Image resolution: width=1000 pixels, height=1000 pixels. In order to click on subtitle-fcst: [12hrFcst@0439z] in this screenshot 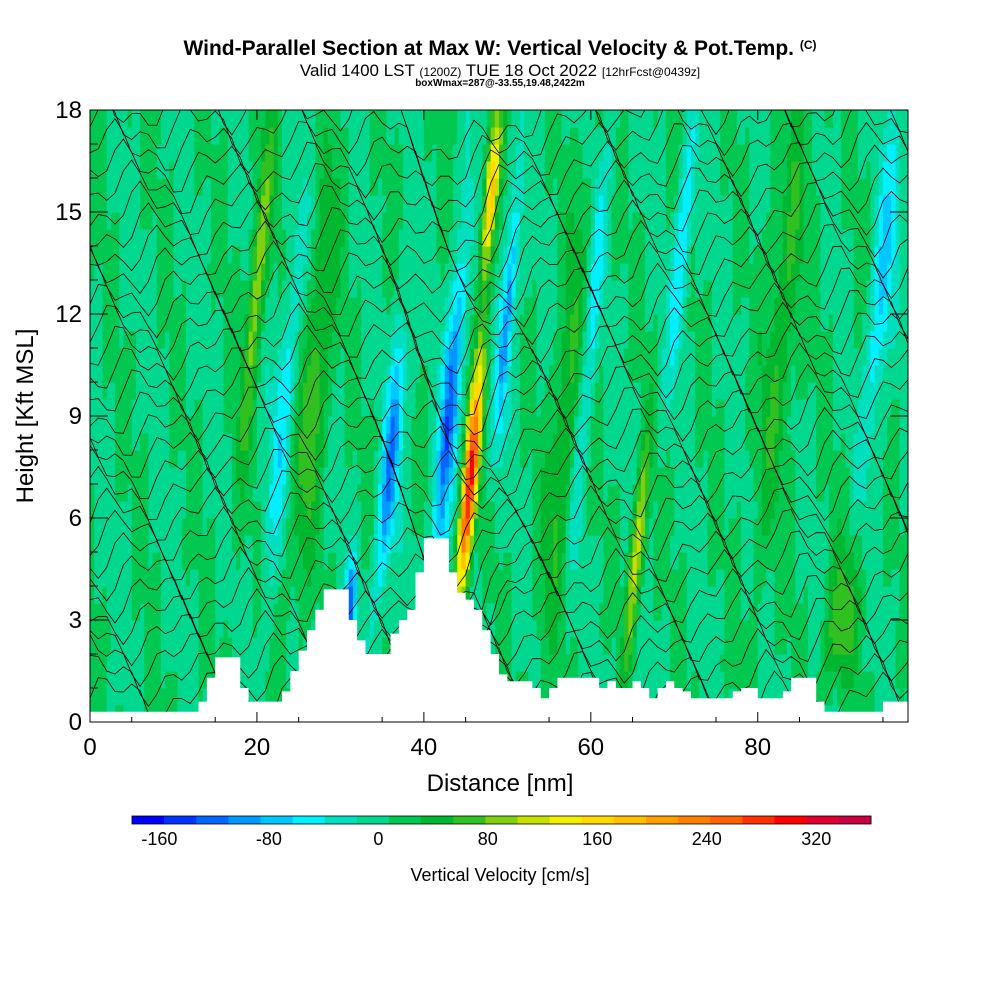, I will do `click(651, 72)`.